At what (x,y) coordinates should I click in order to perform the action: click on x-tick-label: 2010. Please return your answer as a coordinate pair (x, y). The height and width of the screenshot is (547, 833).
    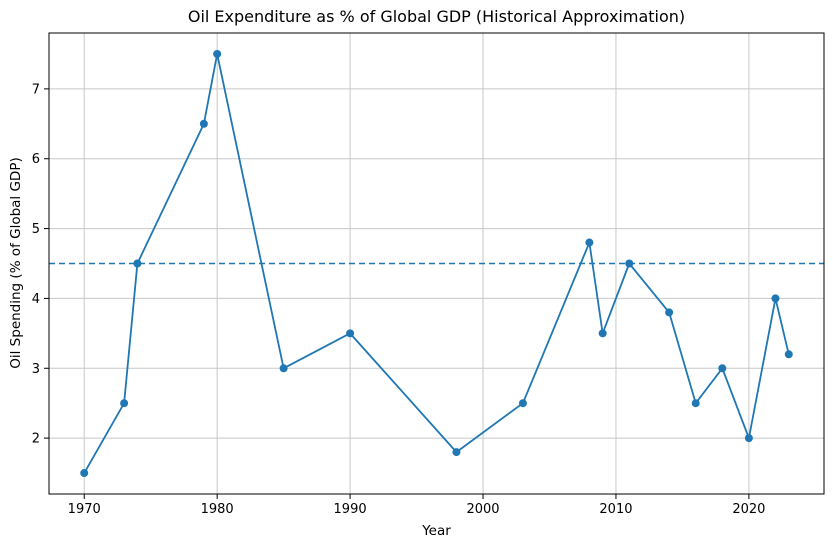
    Looking at the image, I should click on (615, 509).